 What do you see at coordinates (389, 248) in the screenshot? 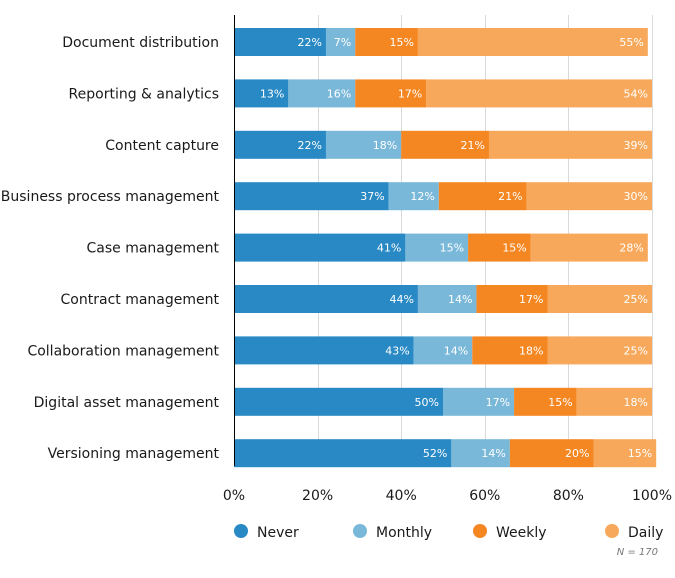
I see `value-label: 41%` at bounding box center [389, 248].